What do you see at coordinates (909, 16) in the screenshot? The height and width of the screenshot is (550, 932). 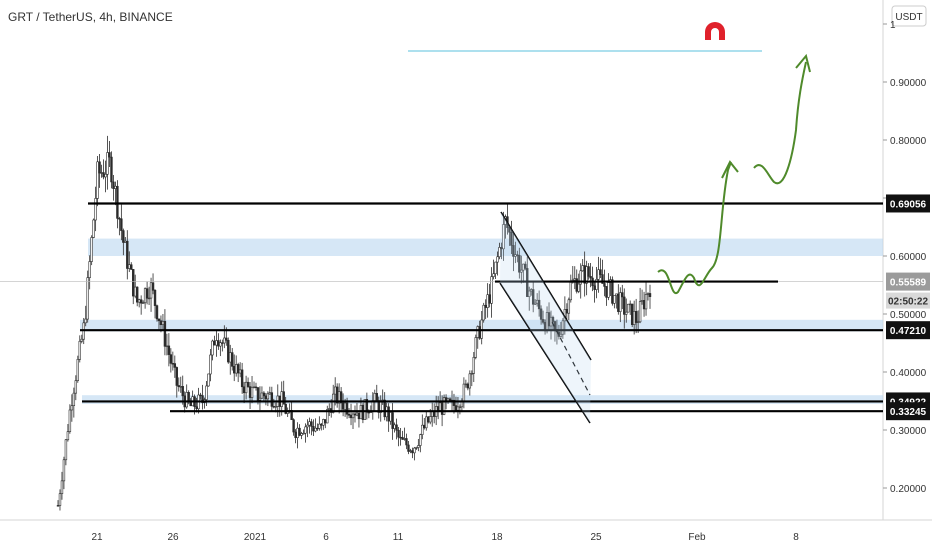 I see `currency-badge: USDT` at bounding box center [909, 16].